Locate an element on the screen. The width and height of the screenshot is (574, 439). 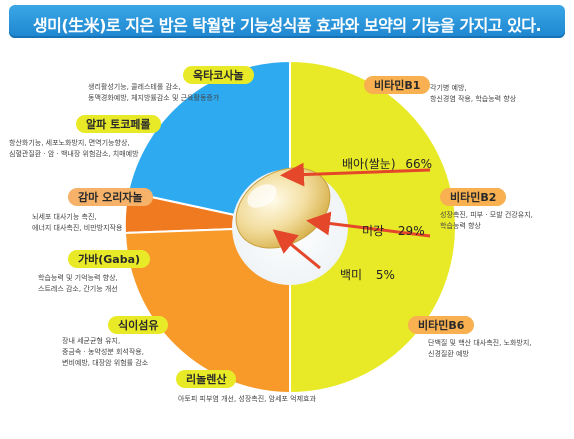
octacosanol-label: 옥타코사놀 is located at coordinates (218, 75).